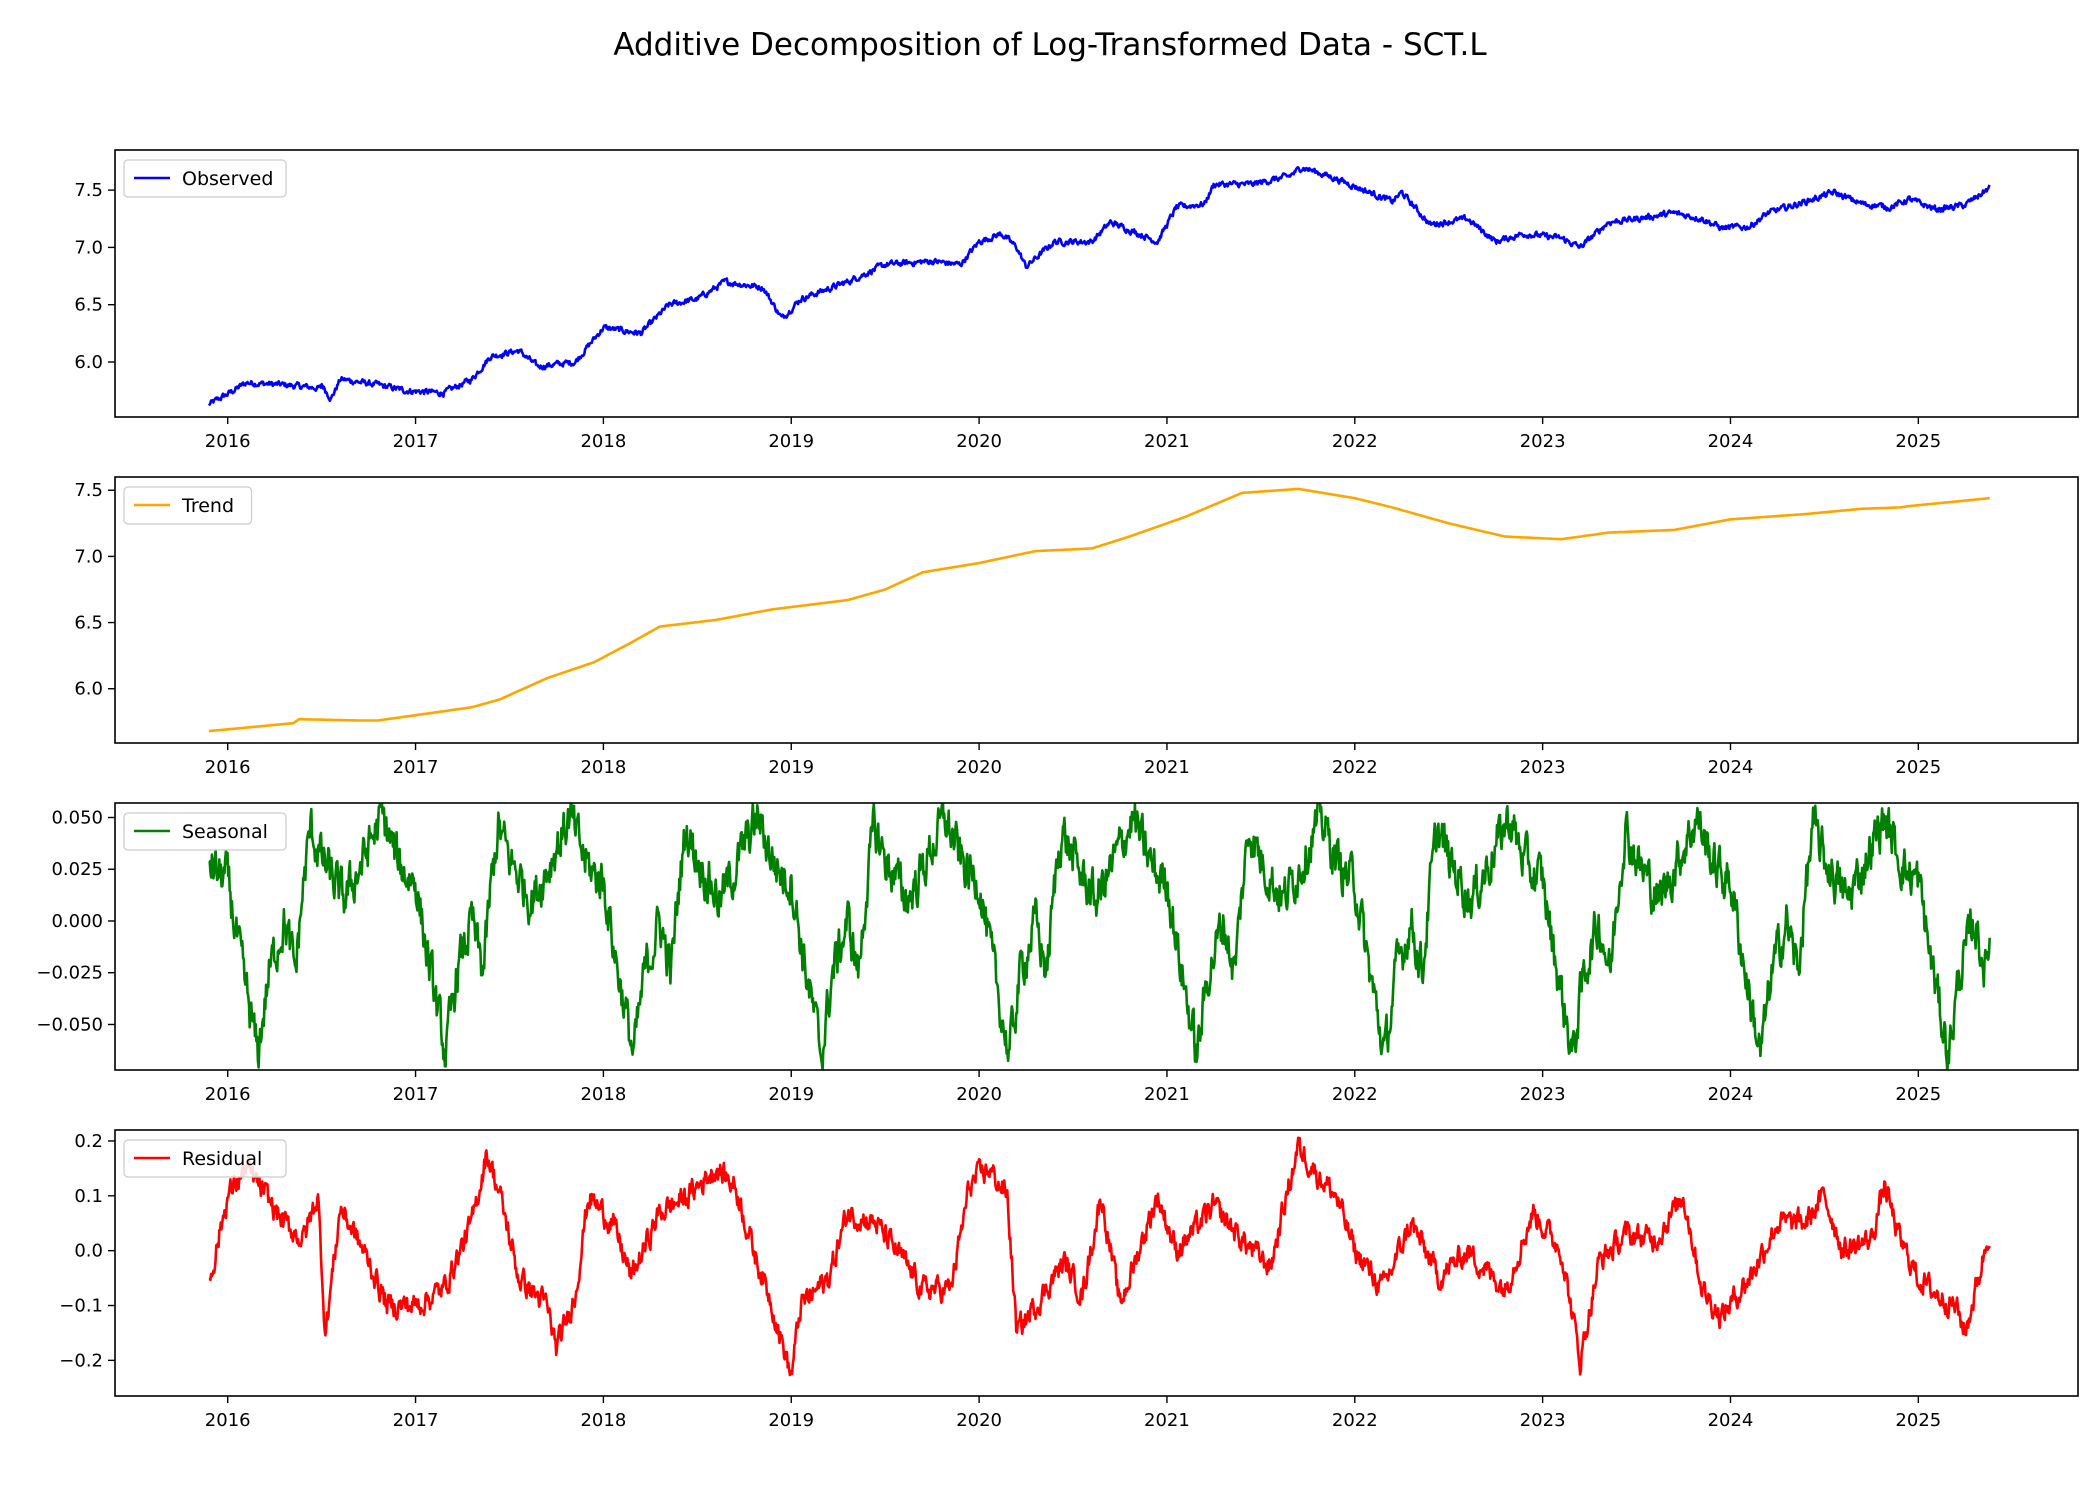 This screenshot has width=2100, height=1500. Describe the element at coordinates (88, 556) in the screenshot. I see `trend-ytick-label: 7.0` at that location.